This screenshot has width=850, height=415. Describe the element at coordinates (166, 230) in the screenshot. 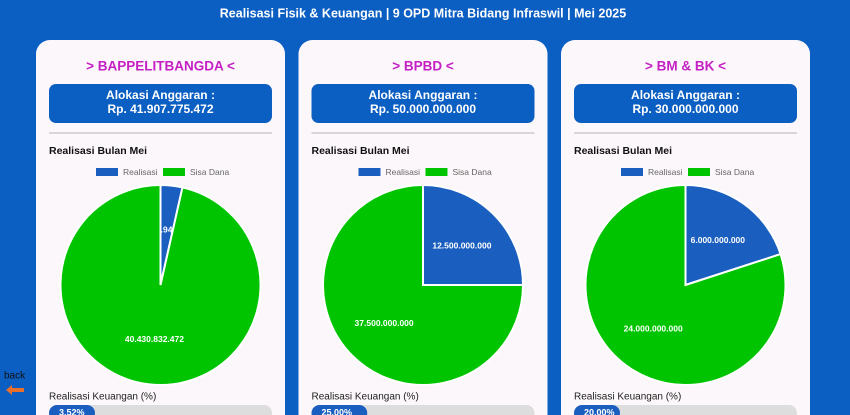

I see `slice-label: 1.476.943.000` at that location.